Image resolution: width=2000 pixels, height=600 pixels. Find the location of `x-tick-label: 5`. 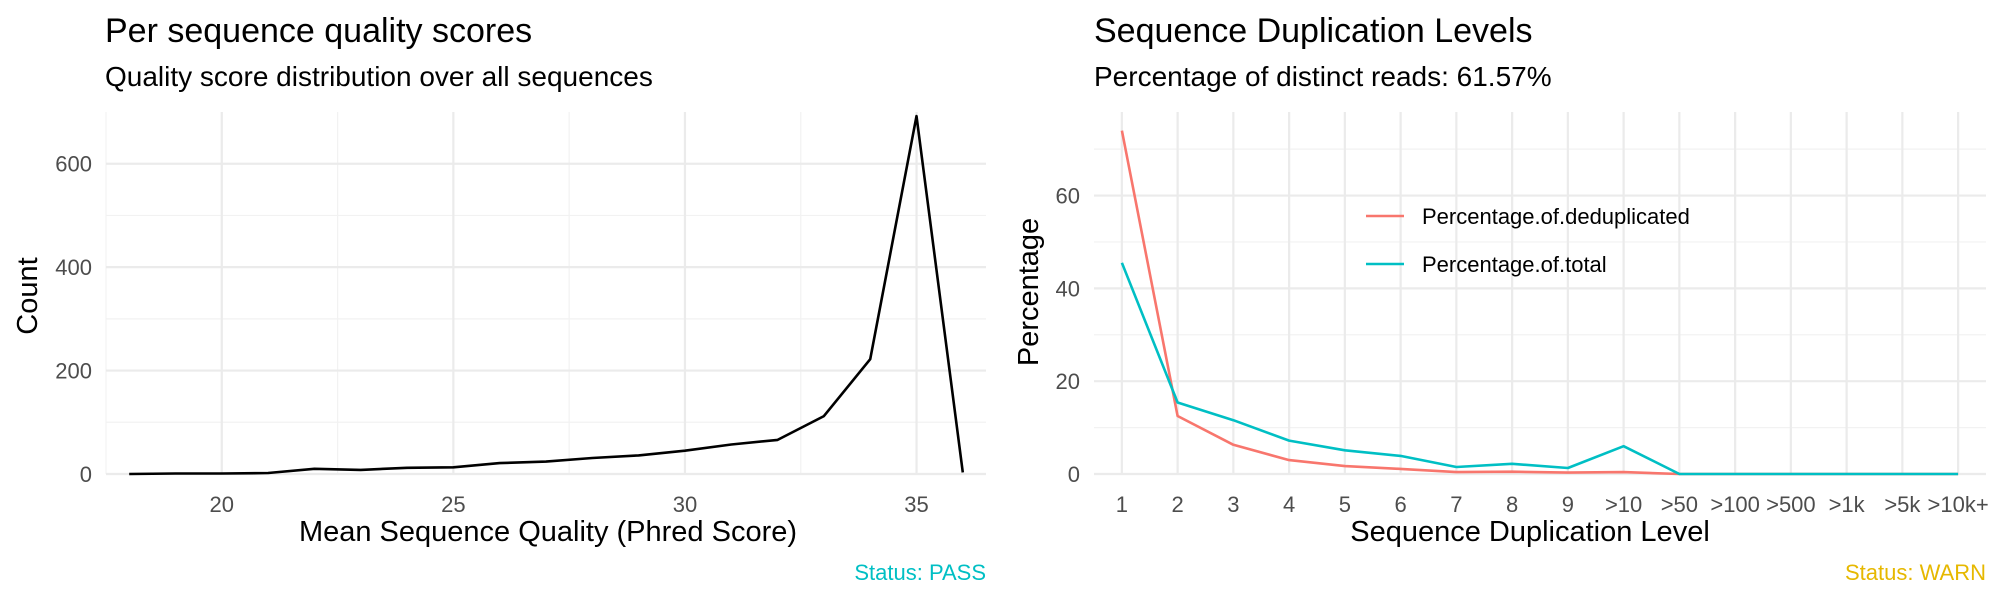

x-tick-label: 5 is located at coordinates (1345, 504).